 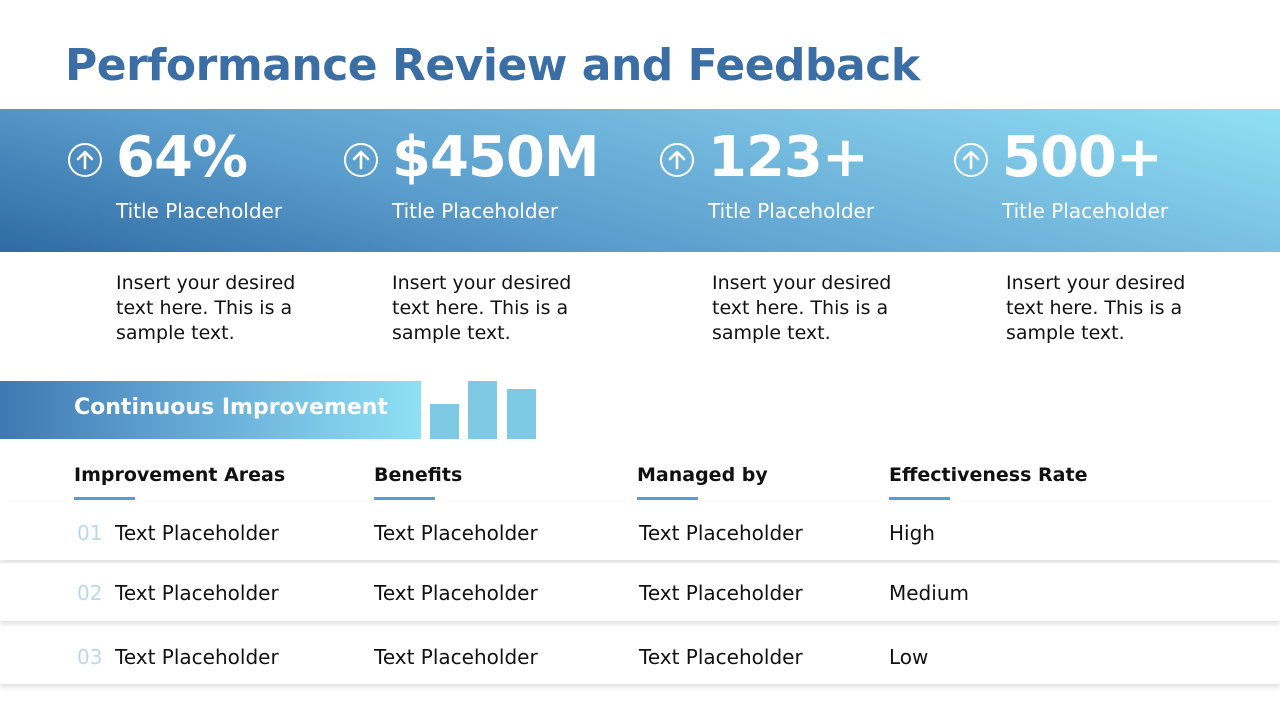 What do you see at coordinates (1082, 157) in the screenshot?
I see `kpi-value: 500+` at bounding box center [1082, 157].